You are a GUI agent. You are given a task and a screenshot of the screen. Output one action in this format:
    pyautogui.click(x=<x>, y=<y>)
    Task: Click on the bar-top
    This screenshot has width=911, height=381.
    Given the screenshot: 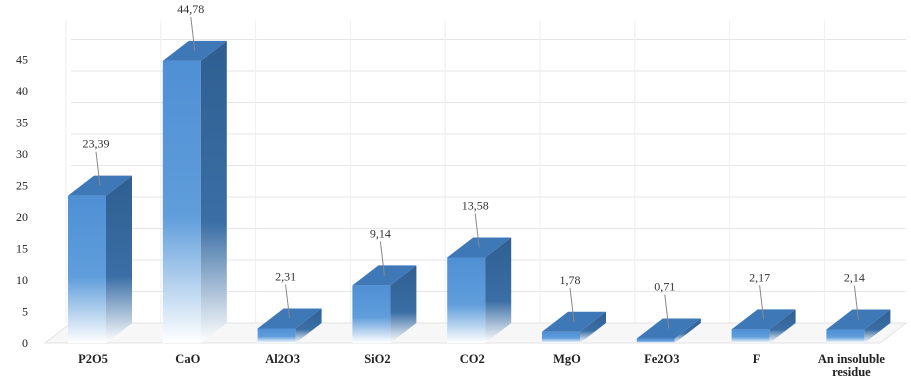 What is the action you would take?
    pyautogui.click(x=479, y=247)
    